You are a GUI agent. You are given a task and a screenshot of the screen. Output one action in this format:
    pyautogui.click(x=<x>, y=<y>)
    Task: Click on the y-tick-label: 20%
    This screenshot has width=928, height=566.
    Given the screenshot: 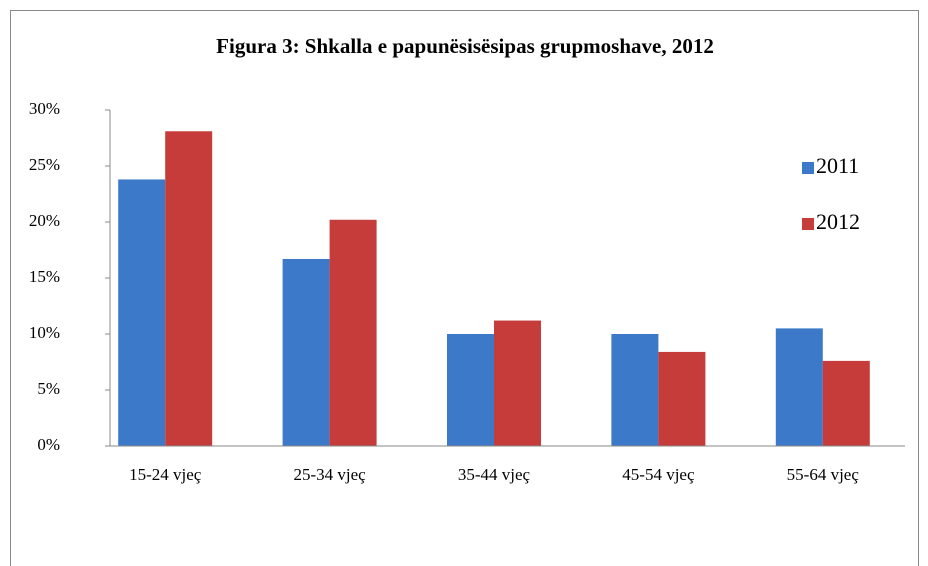 What is the action you would take?
    pyautogui.click(x=44, y=220)
    